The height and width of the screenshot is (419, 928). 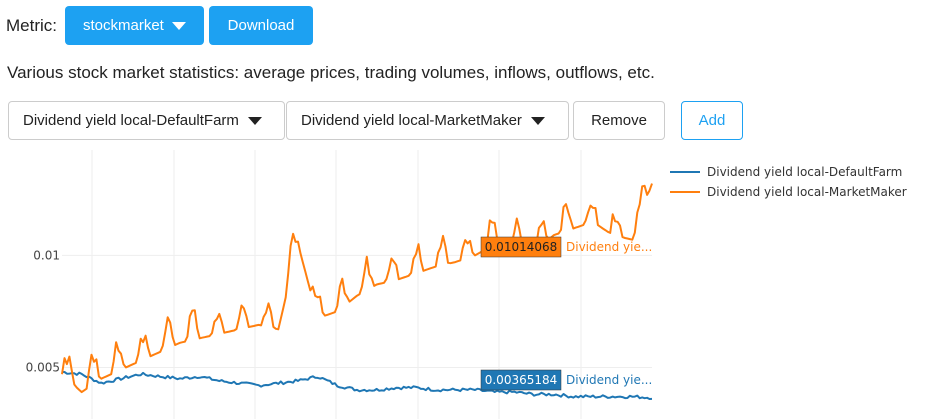 I want to click on legend-label: Dividend yield local-MarketMaker, so click(x=807, y=192).